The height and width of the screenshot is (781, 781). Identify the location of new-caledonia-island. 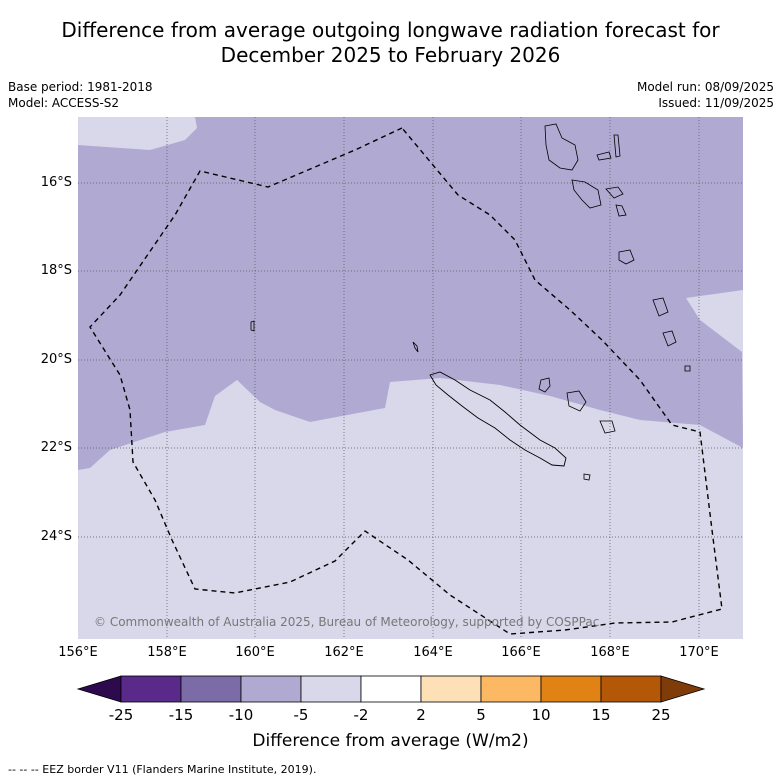
(498, 419).